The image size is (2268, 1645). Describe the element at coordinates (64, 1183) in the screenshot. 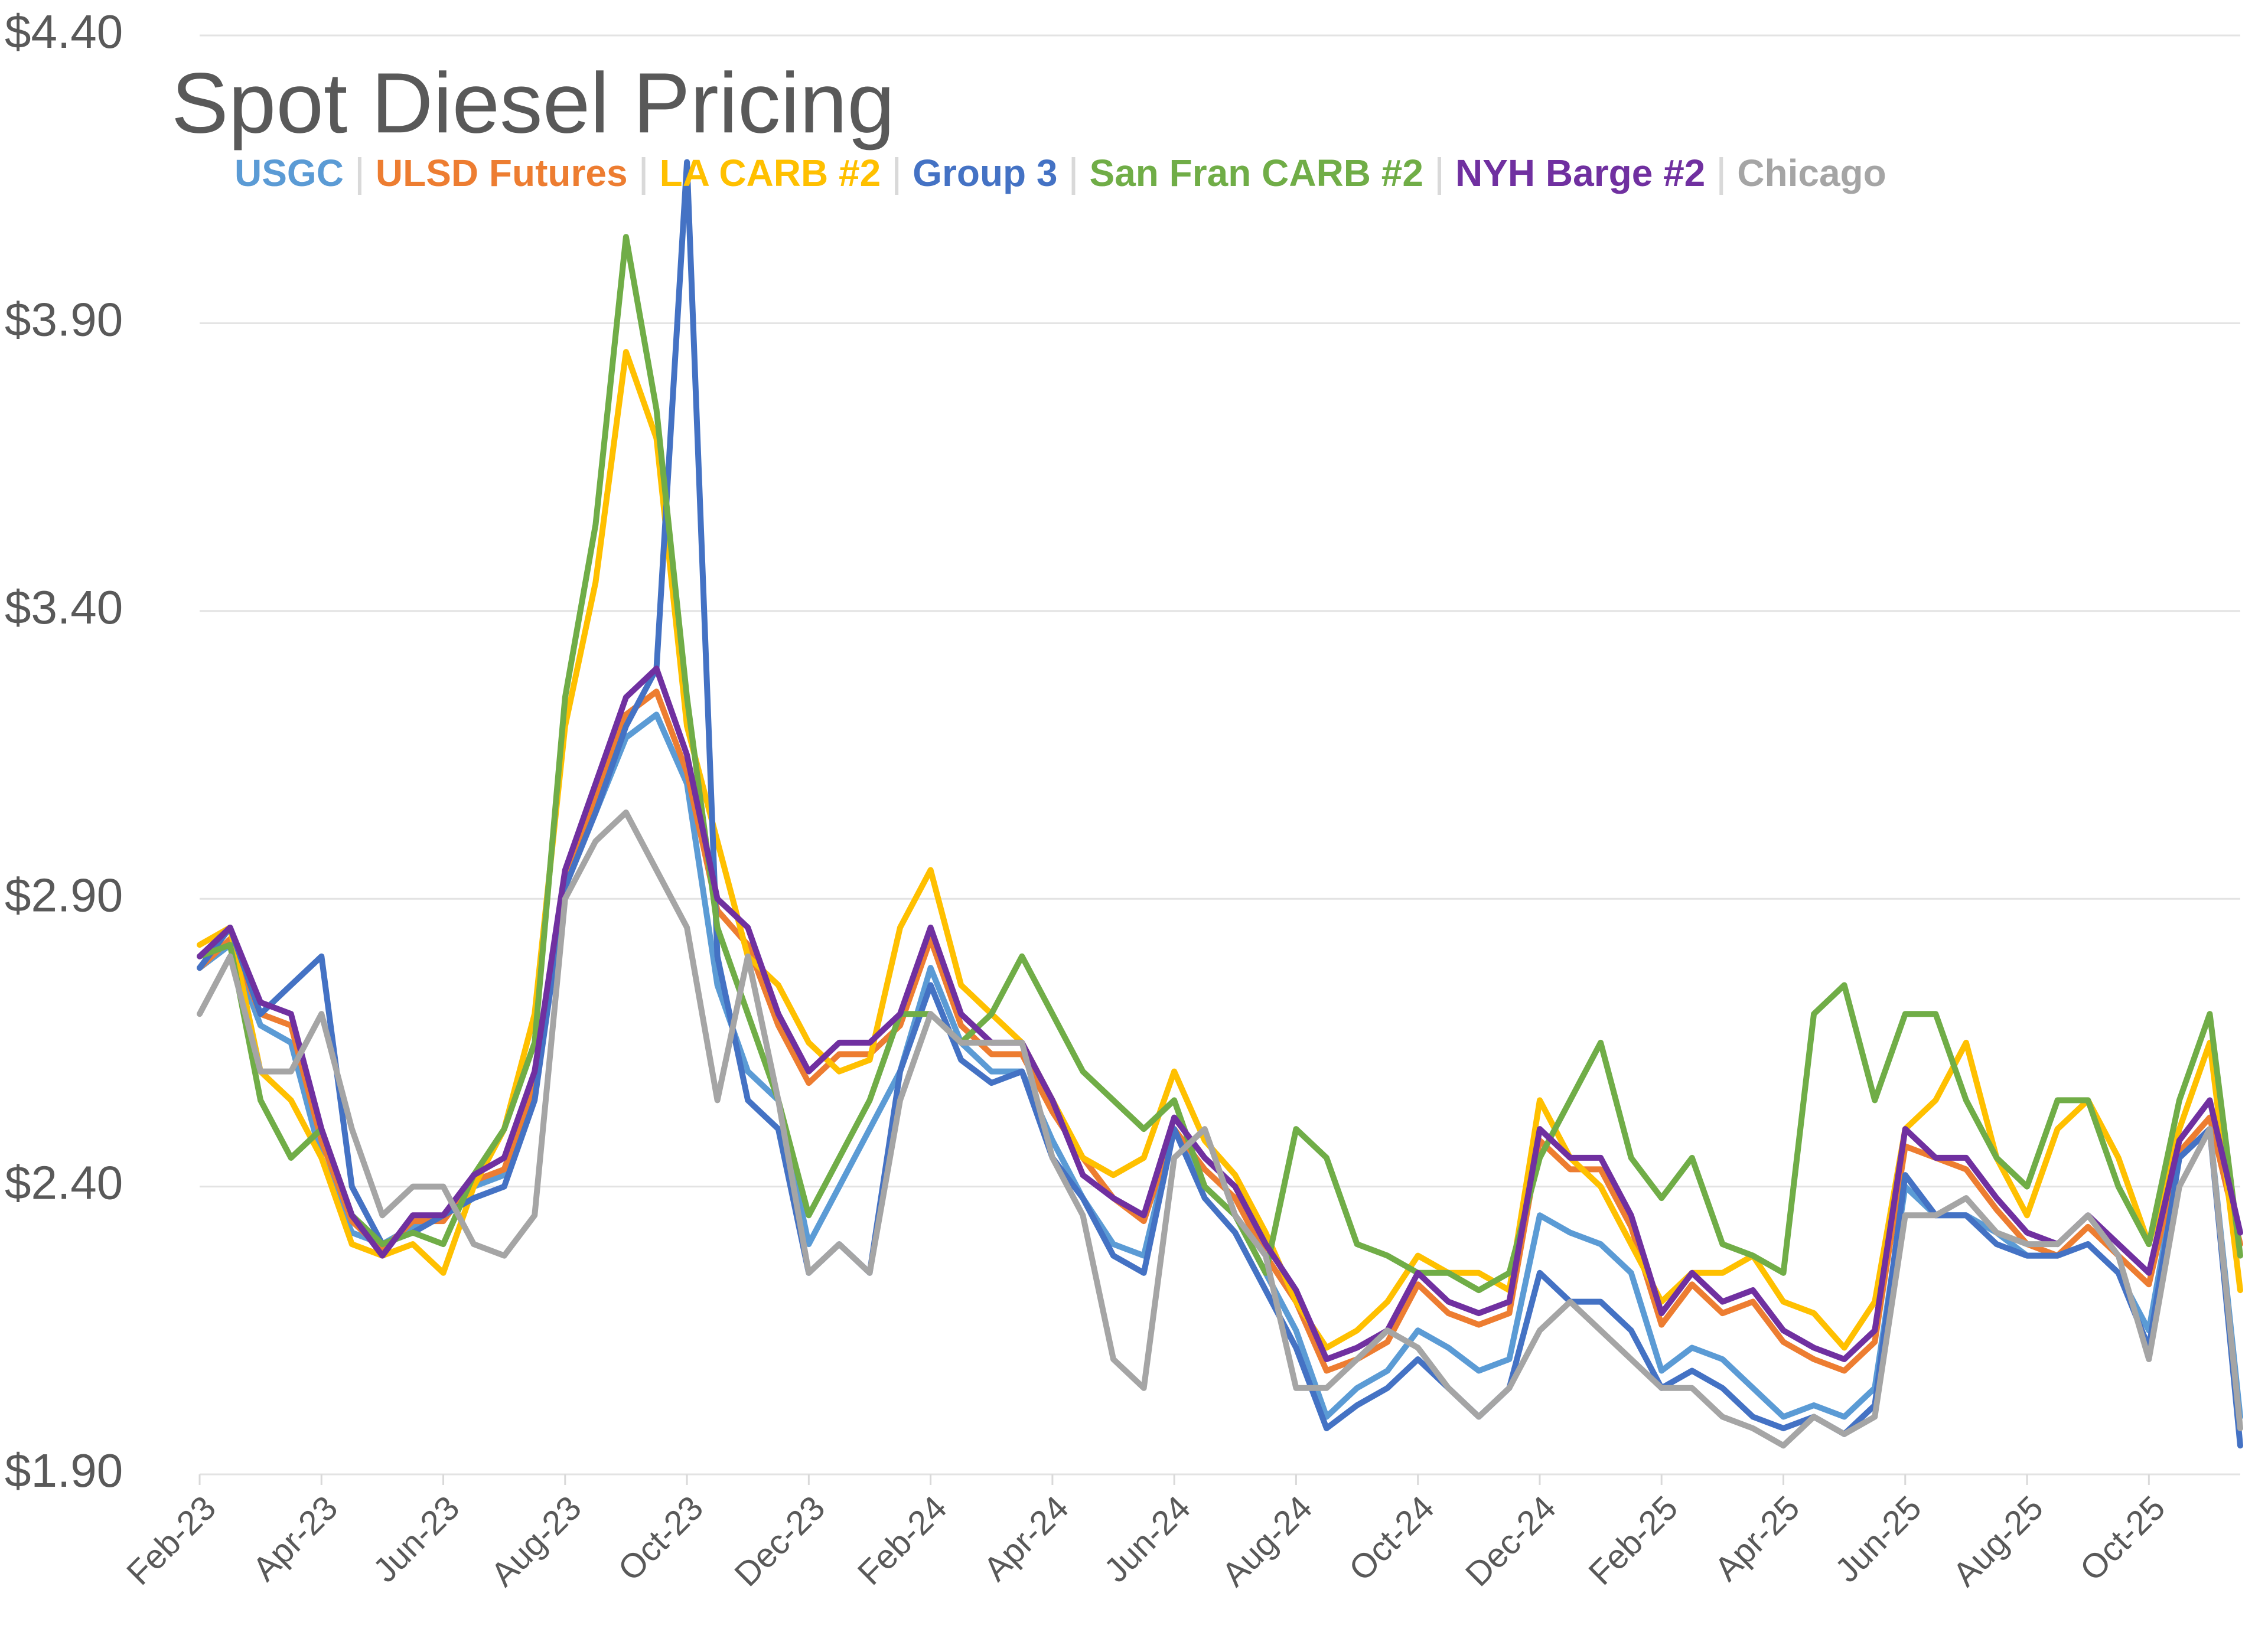

I see `y-tick-label: $2.40` at that location.